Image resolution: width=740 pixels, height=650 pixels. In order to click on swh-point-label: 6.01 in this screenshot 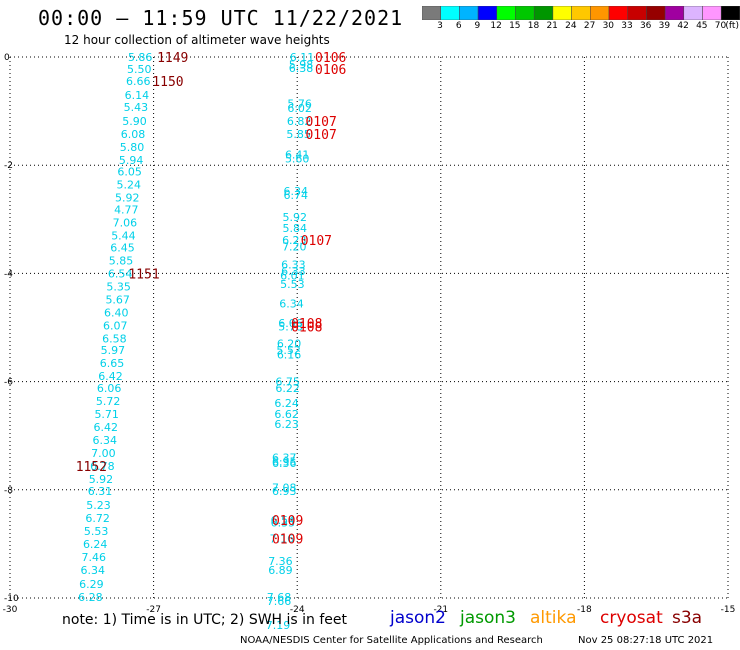, I will do `click(292, 276)`.